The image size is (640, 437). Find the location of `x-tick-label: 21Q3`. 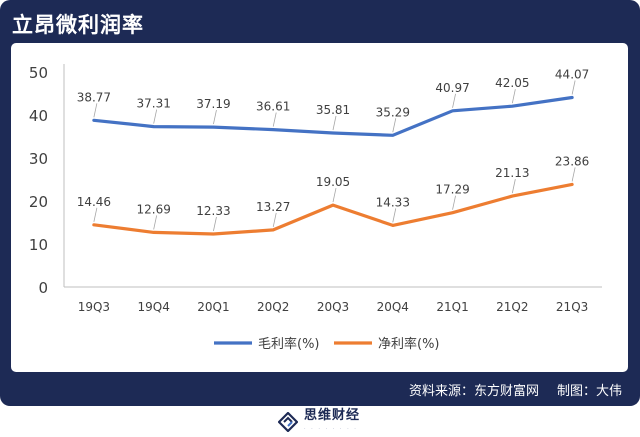

x-tick-label: 21Q3 is located at coordinates (572, 307).